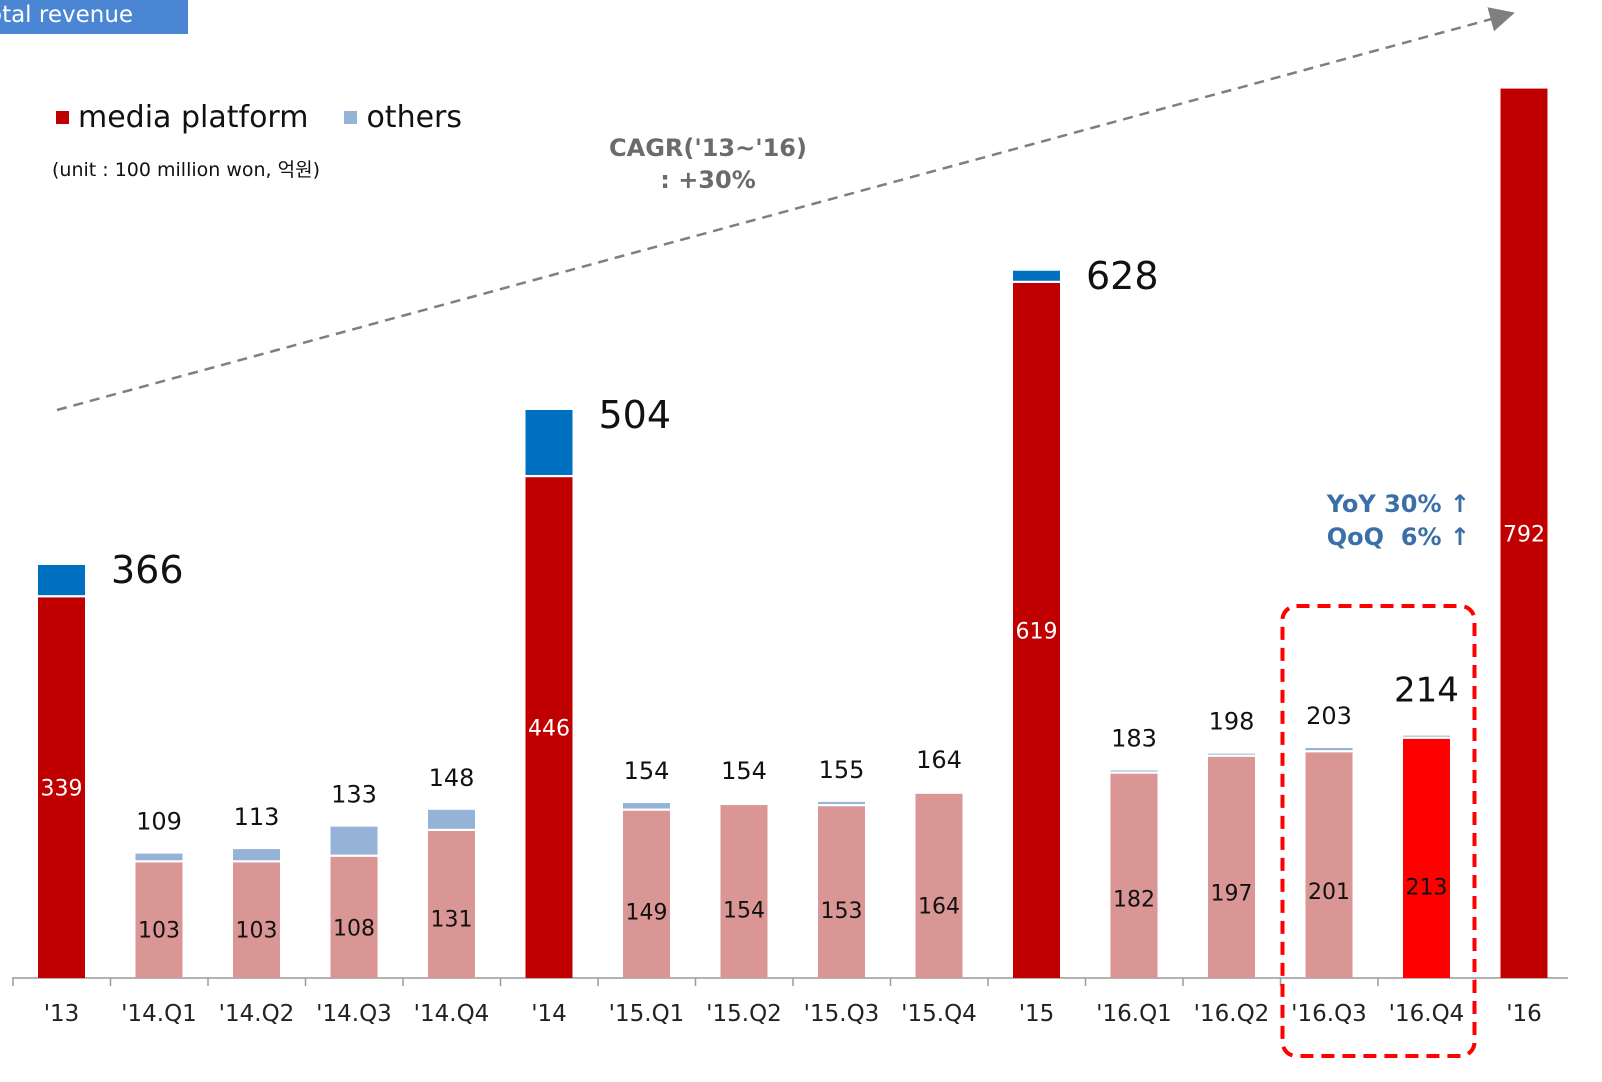 The height and width of the screenshot is (1082, 1602). I want to click on data-label-total: 504, so click(635, 415).